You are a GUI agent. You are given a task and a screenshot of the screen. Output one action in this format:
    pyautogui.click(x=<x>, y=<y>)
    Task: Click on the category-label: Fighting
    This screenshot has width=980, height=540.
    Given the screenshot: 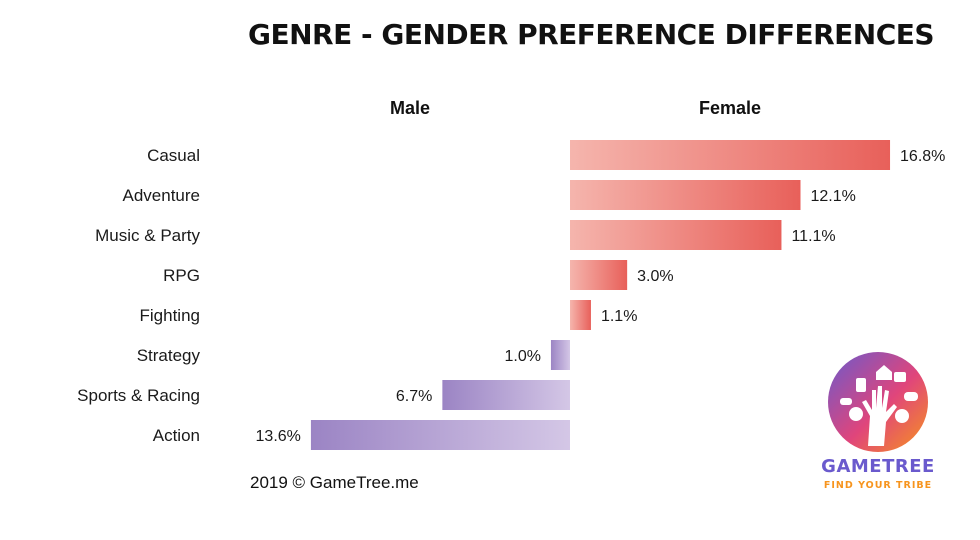 What is the action you would take?
    pyautogui.click(x=170, y=315)
    